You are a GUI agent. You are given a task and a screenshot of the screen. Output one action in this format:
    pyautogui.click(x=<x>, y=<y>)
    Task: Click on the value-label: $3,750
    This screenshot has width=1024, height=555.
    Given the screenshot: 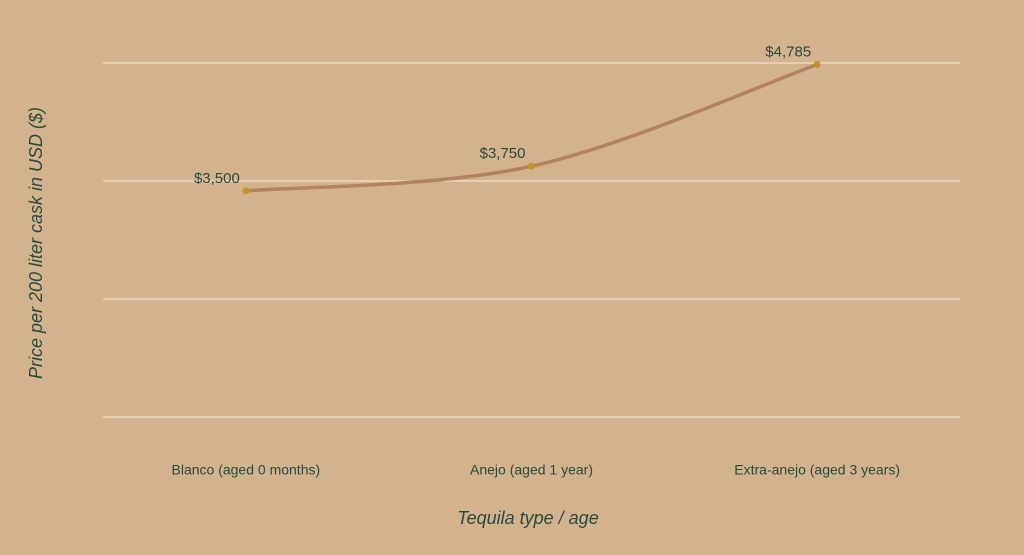 What is the action you would take?
    pyautogui.click(x=503, y=153)
    